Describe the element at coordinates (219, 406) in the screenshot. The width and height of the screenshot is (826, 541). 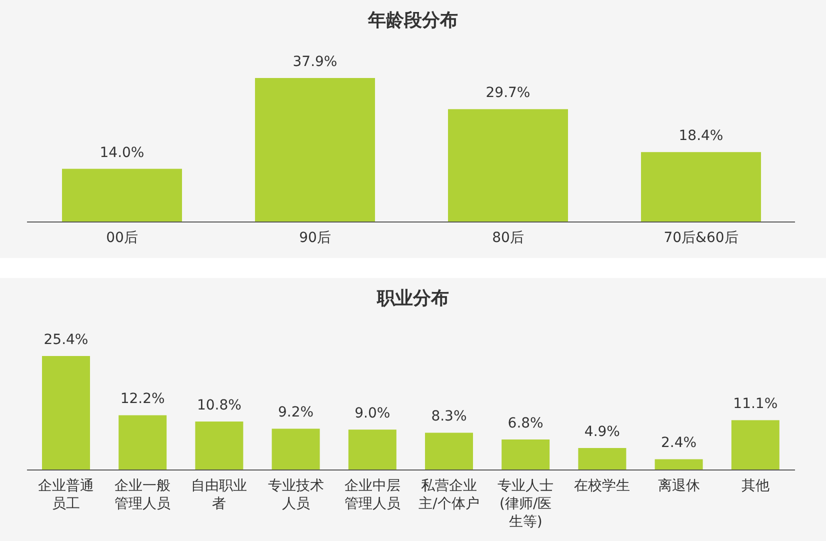
I see `data-label: 10.8%` at that location.